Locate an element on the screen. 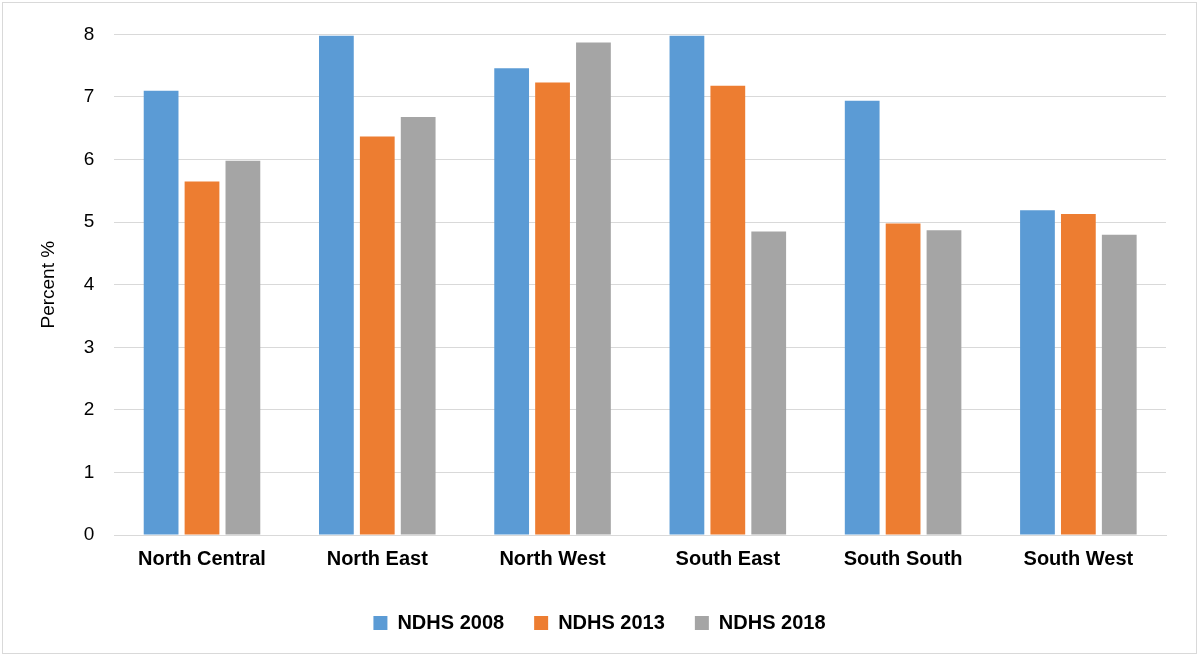  y-tick-label: 1 is located at coordinates (89, 471).